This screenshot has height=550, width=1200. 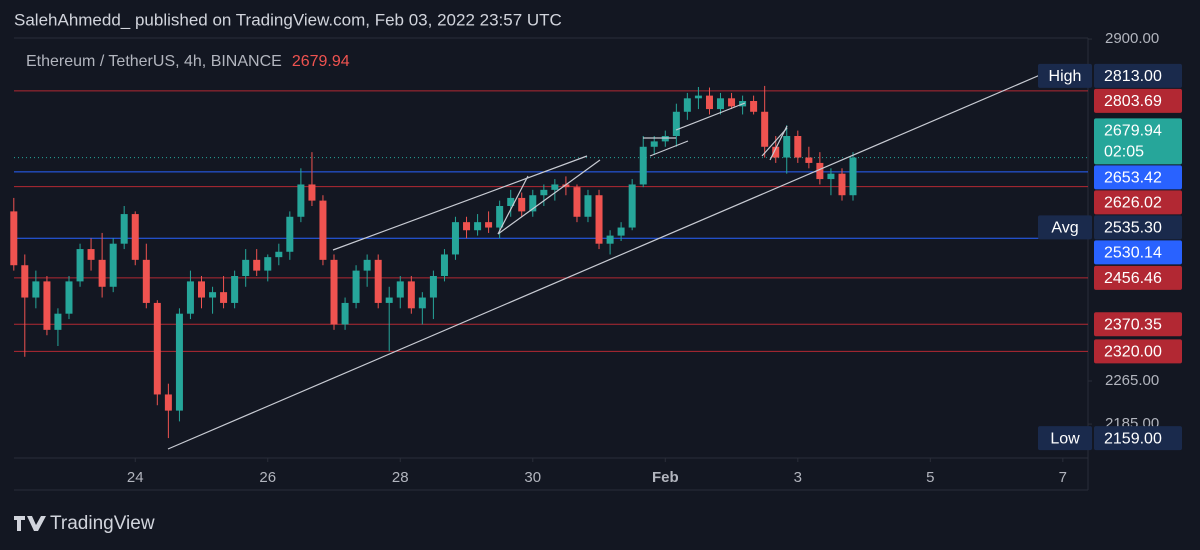 What do you see at coordinates (1133, 438) in the screenshot?
I see `marker-tag-label: 2159.00` at bounding box center [1133, 438].